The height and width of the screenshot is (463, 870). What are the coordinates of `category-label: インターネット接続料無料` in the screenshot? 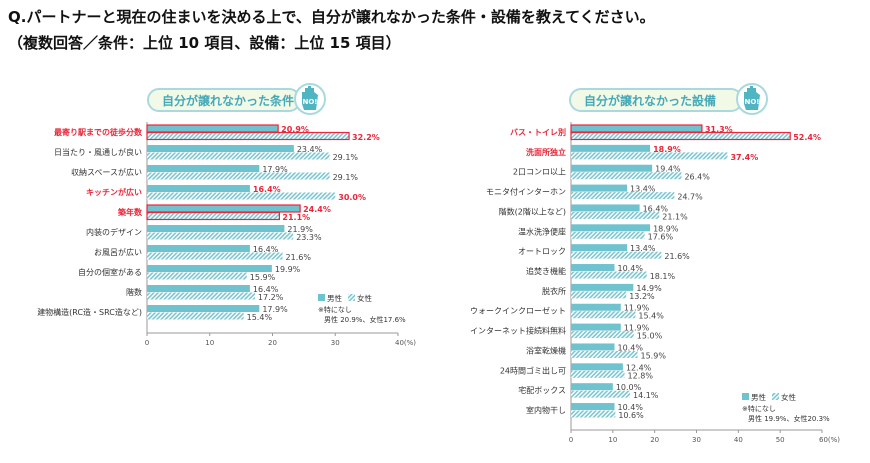 It's located at (518, 331).